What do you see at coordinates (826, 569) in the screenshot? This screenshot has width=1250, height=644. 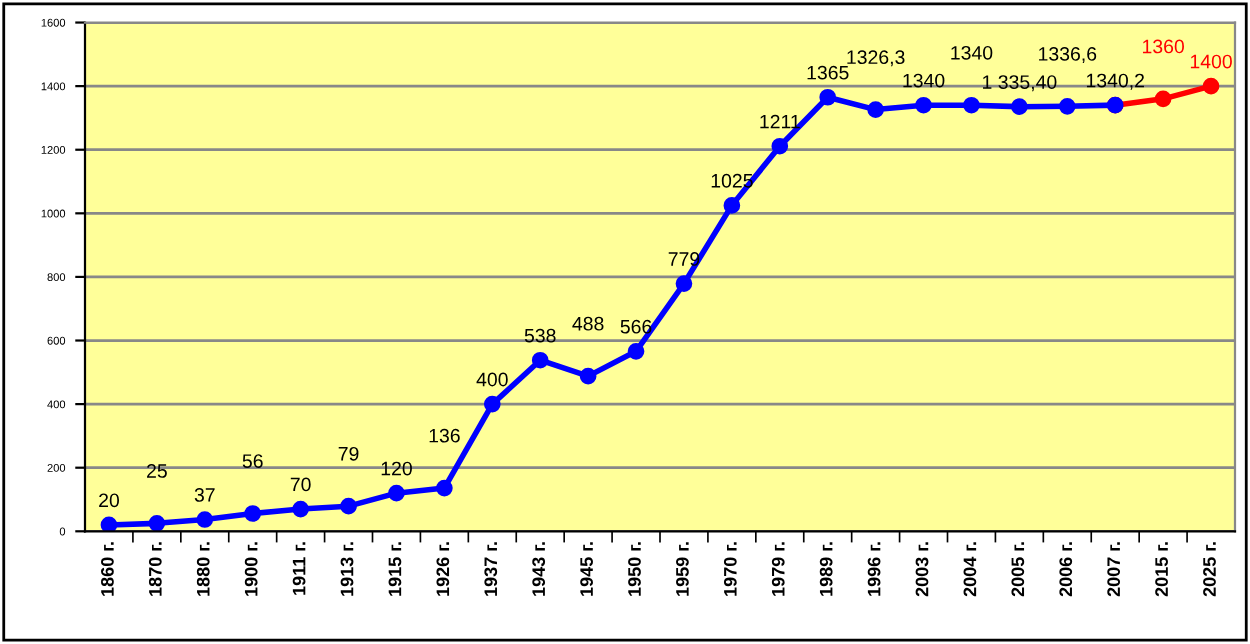 I see `x-tick-label: 1989 г.` at bounding box center [826, 569].